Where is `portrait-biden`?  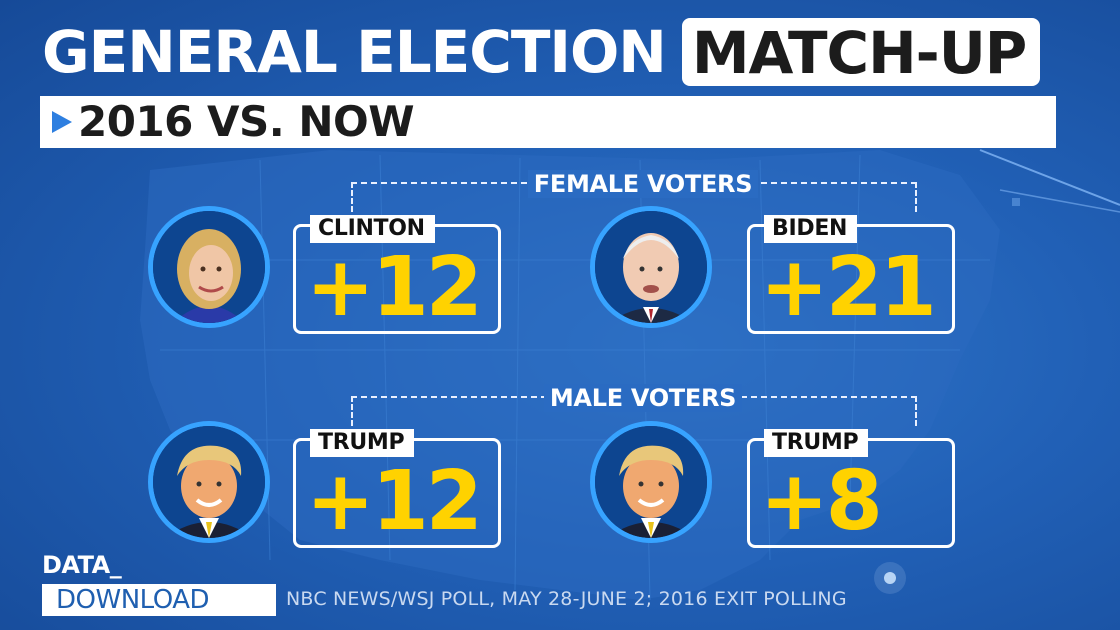
portrait-biden is located at coordinates (651, 267).